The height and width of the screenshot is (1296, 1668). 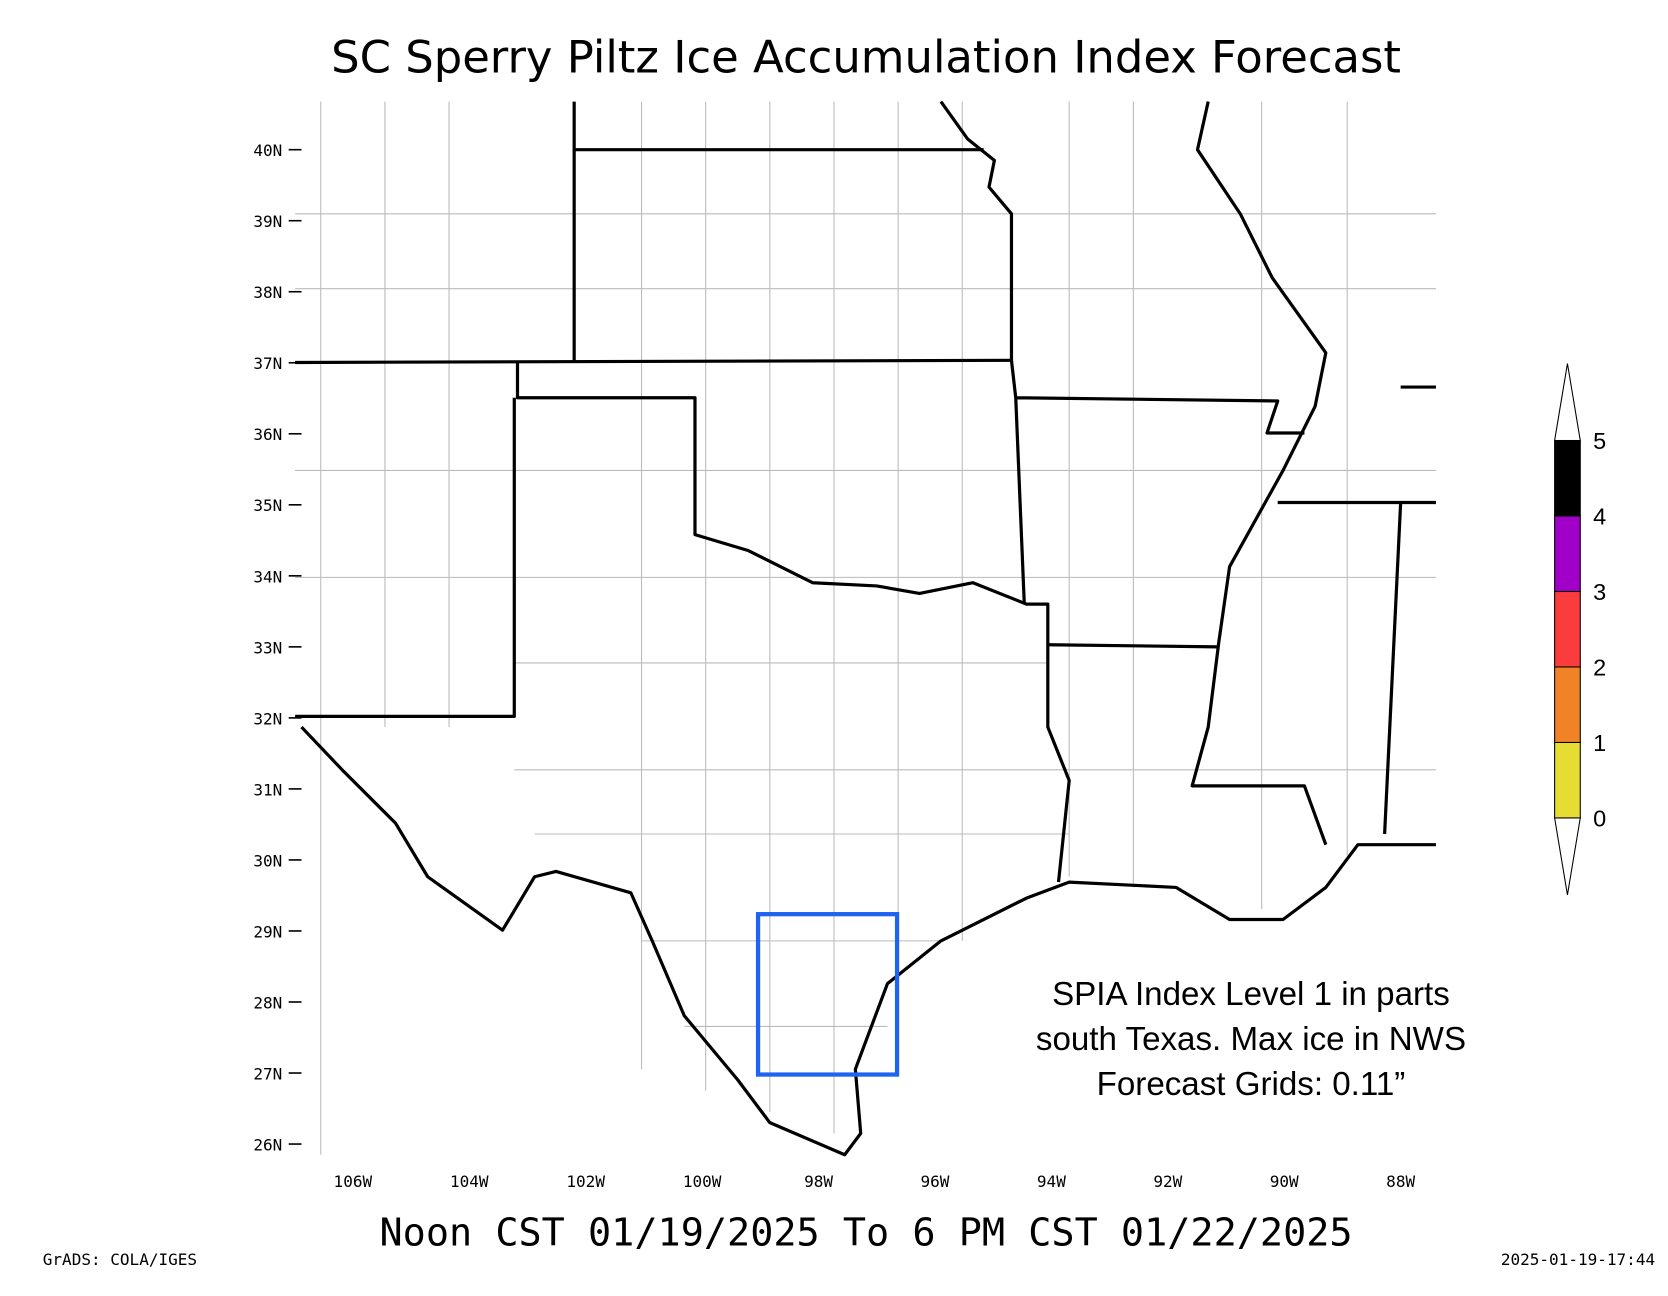 What do you see at coordinates (267, 292) in the screenshot?
I see `lat-label: 38N` at bounding box center [267, 292].